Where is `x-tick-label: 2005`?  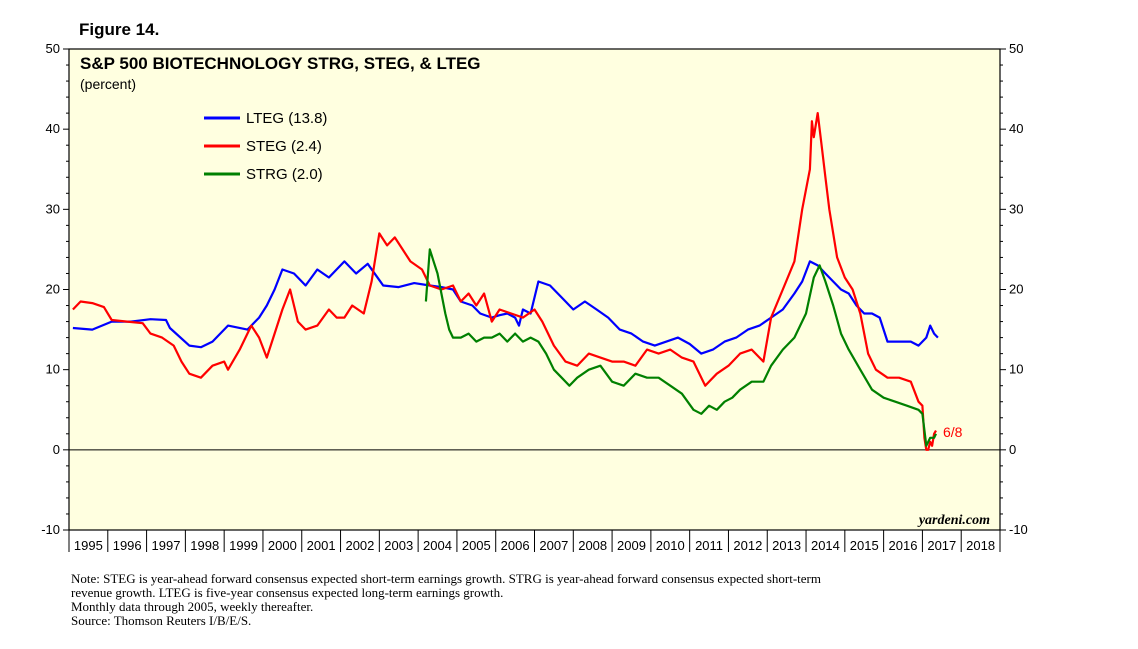 x-tick-label: 2005 is located at coordinates (476, 545).